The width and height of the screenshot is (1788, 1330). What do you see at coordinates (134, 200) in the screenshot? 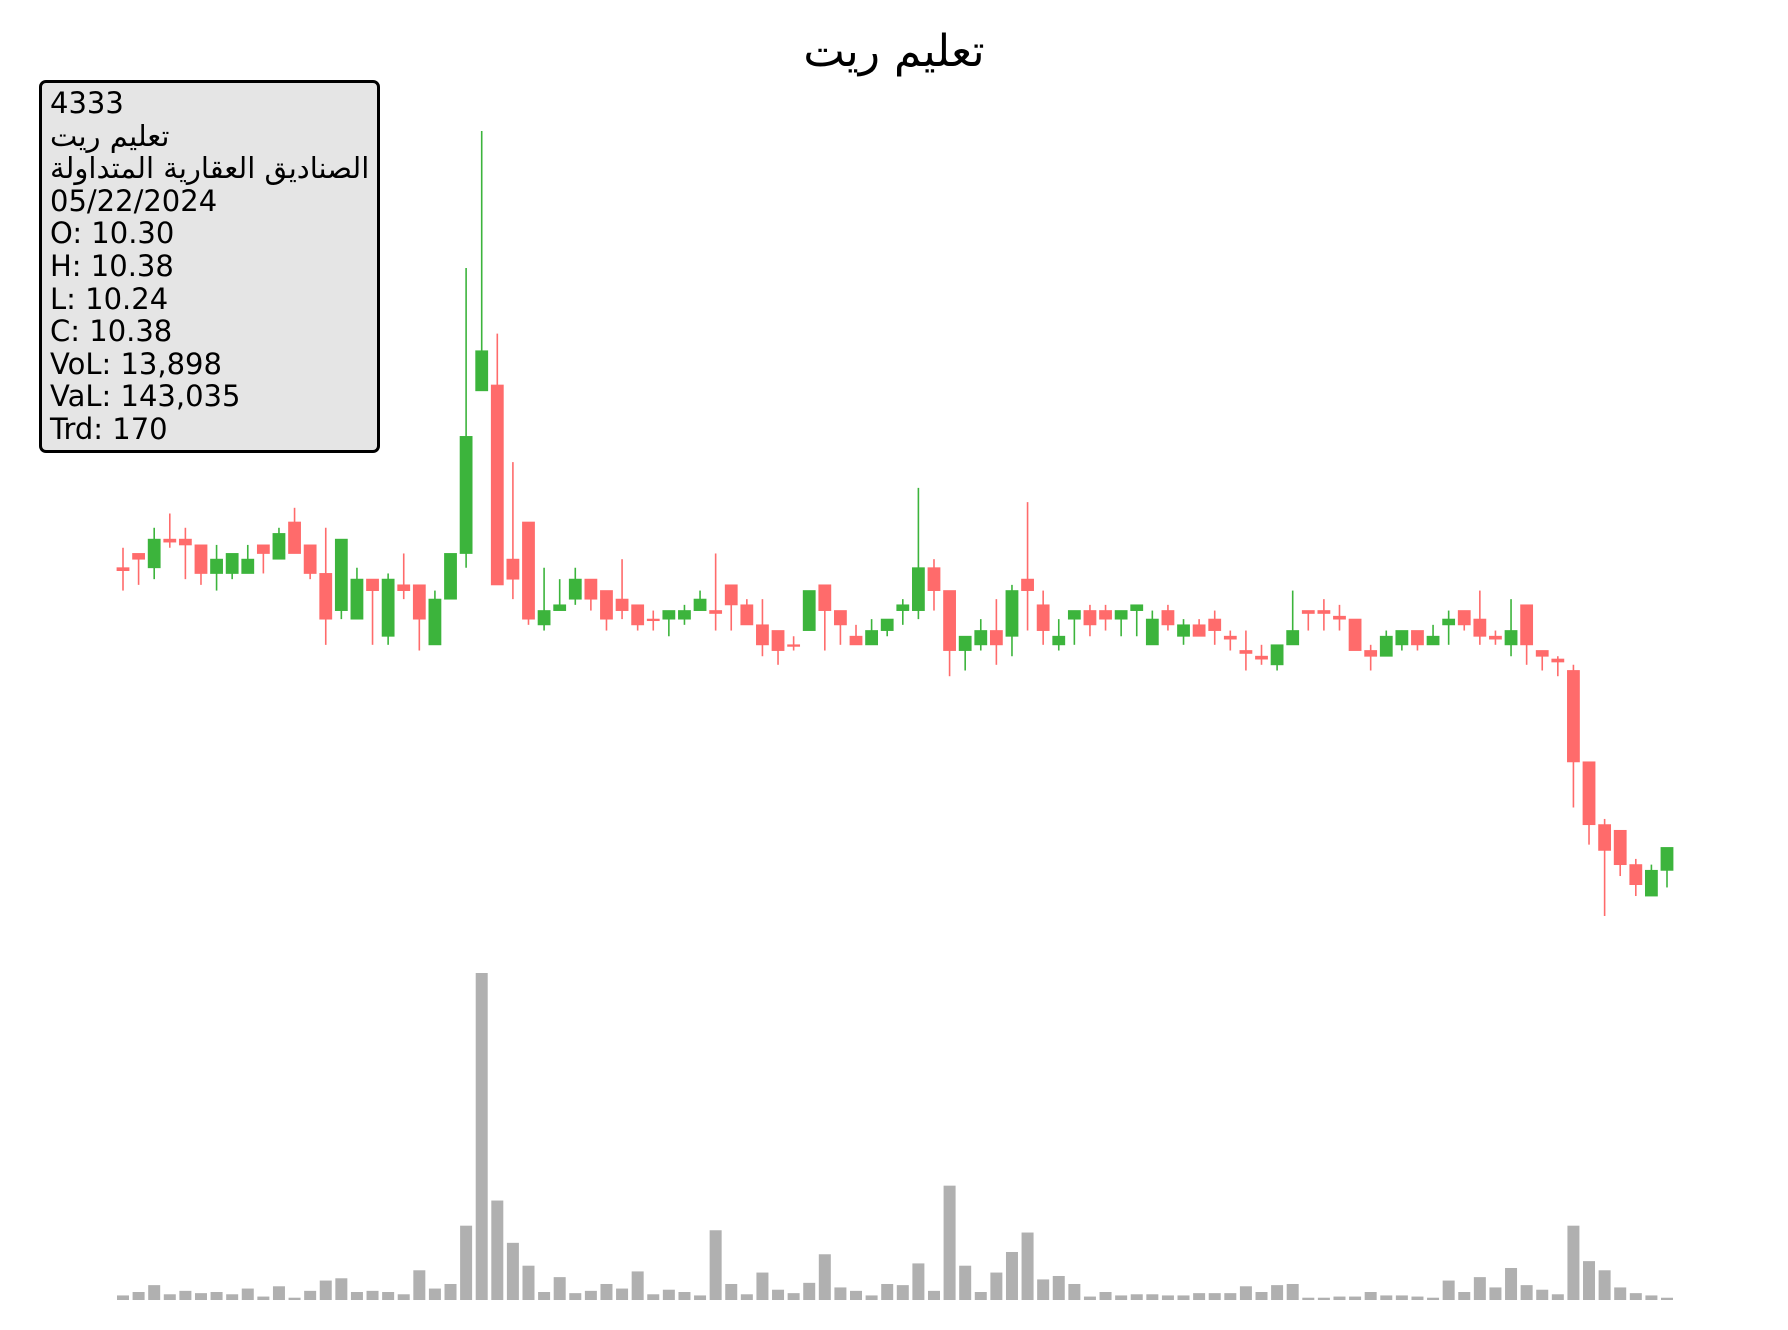
I see `info-line: 05/22/2024` at bounding box center [134, 200].